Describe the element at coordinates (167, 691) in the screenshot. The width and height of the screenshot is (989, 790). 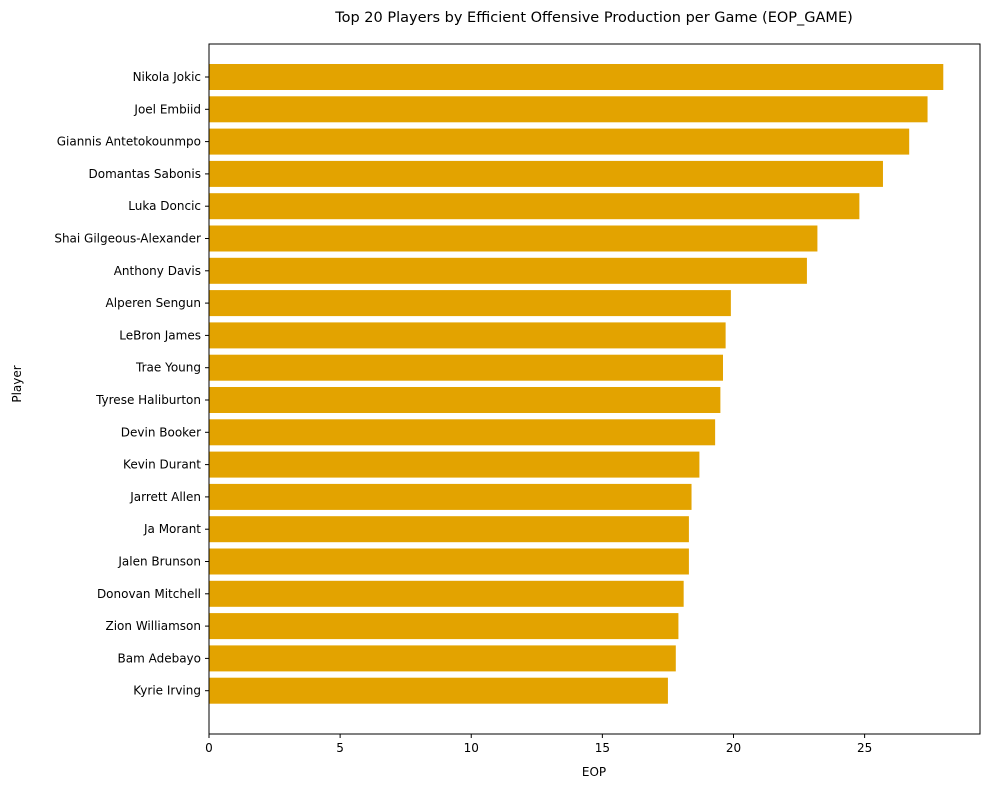
I see `y-tick-label: Kyrie Irving` at that location.